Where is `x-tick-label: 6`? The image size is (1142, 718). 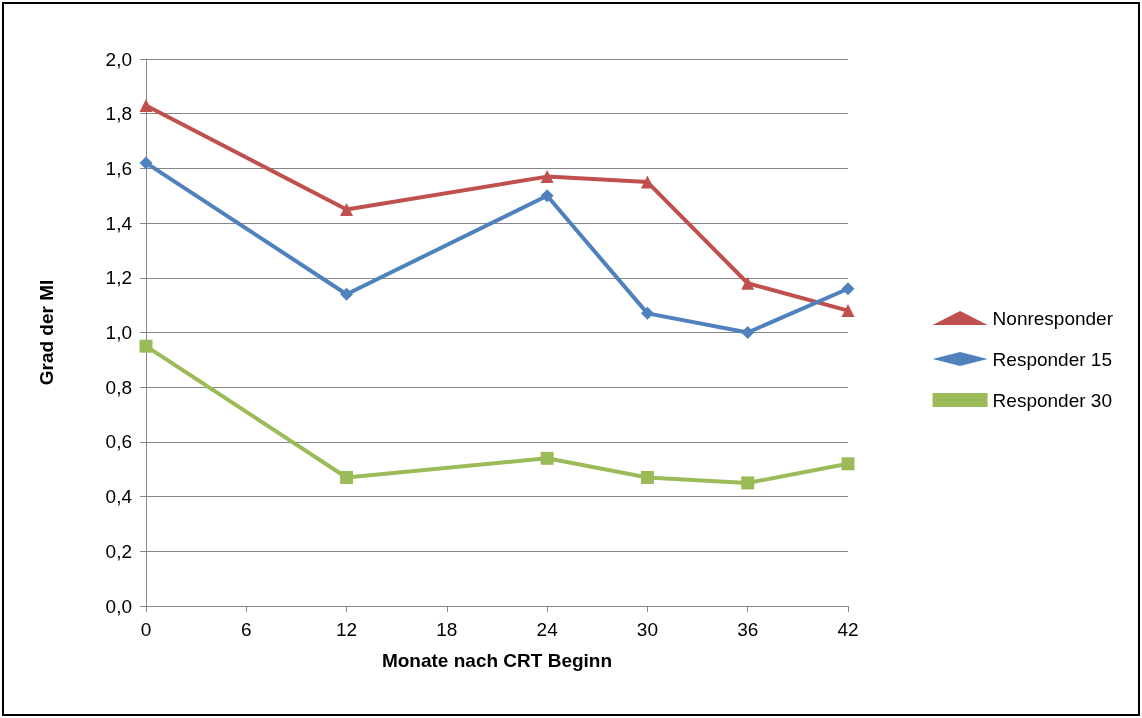 x-tick-label: 6 is located at coordinates (246, 629).